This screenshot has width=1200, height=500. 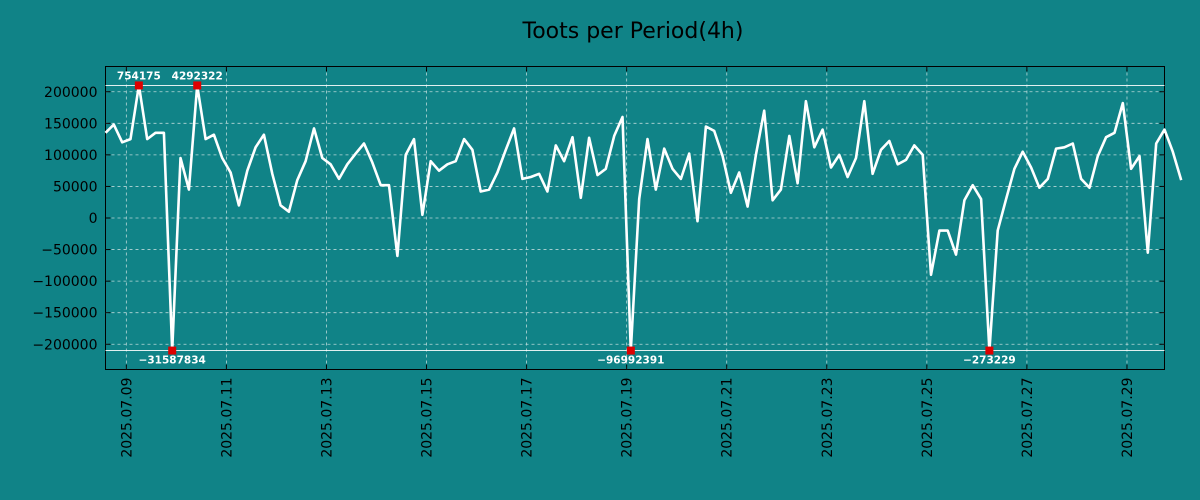 I want to click on x-tick-label: 2025.07.13, so click(x=327, y=418).